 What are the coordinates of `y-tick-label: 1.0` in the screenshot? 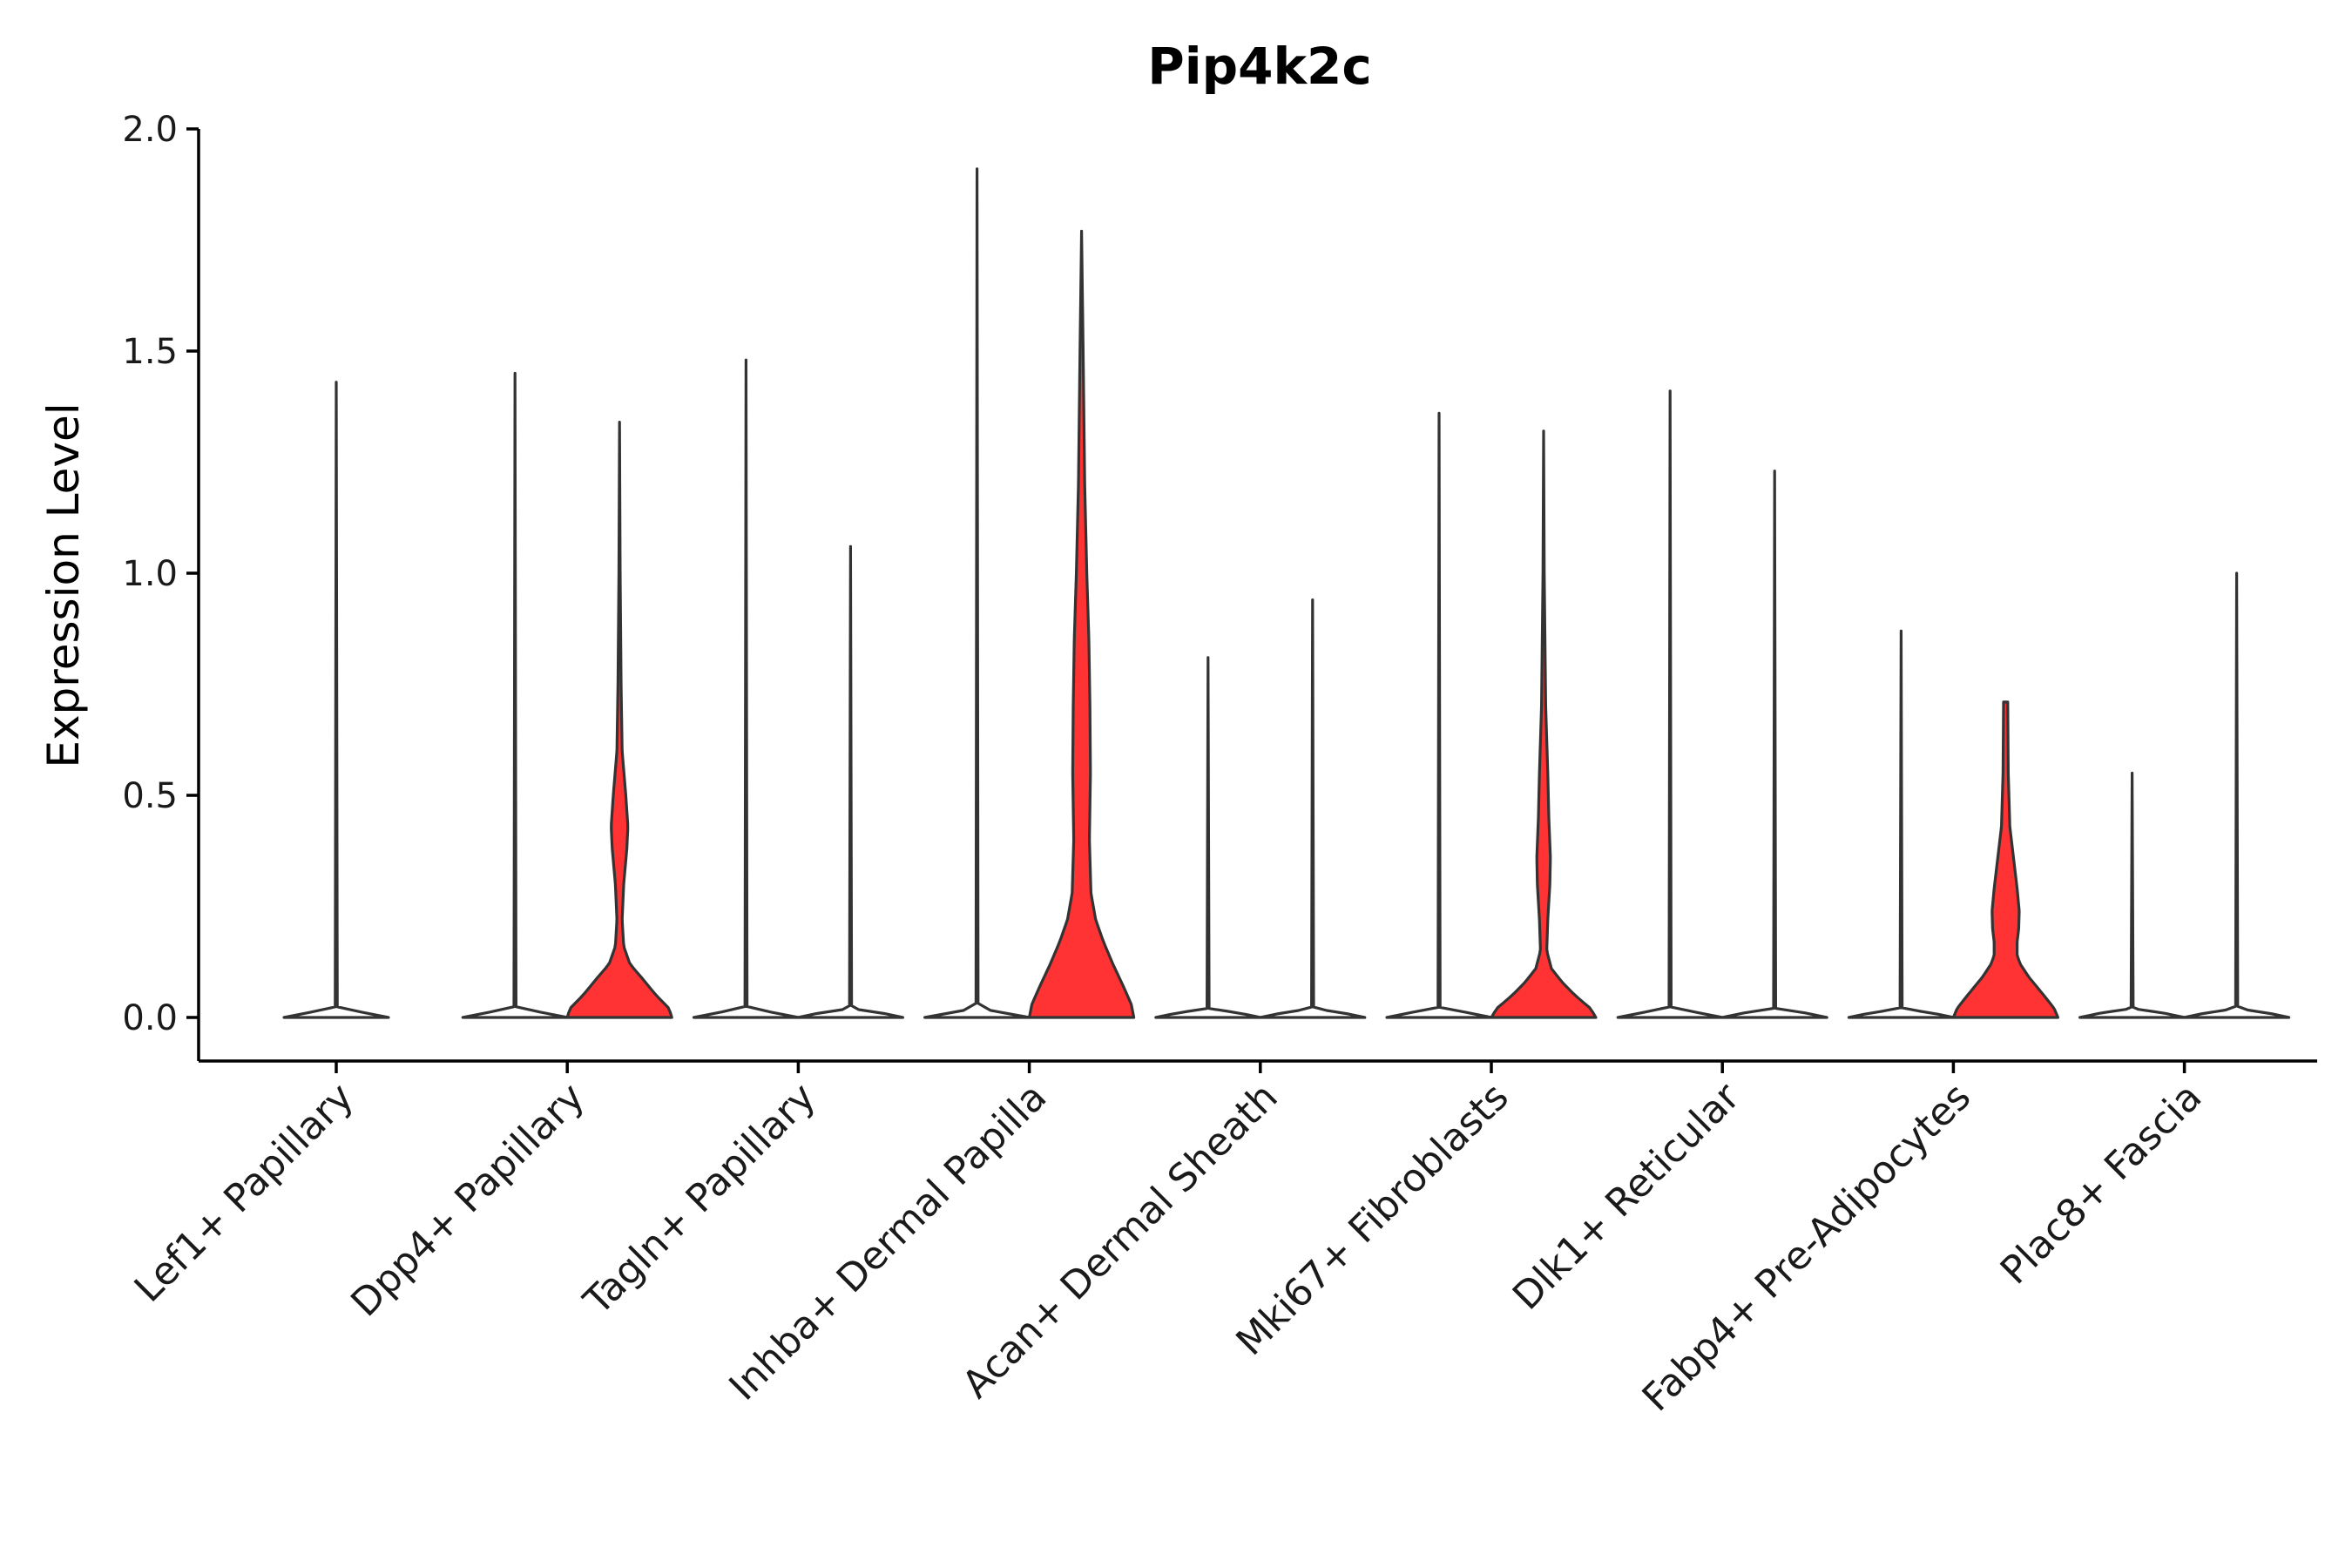 It's located at (150, 574).